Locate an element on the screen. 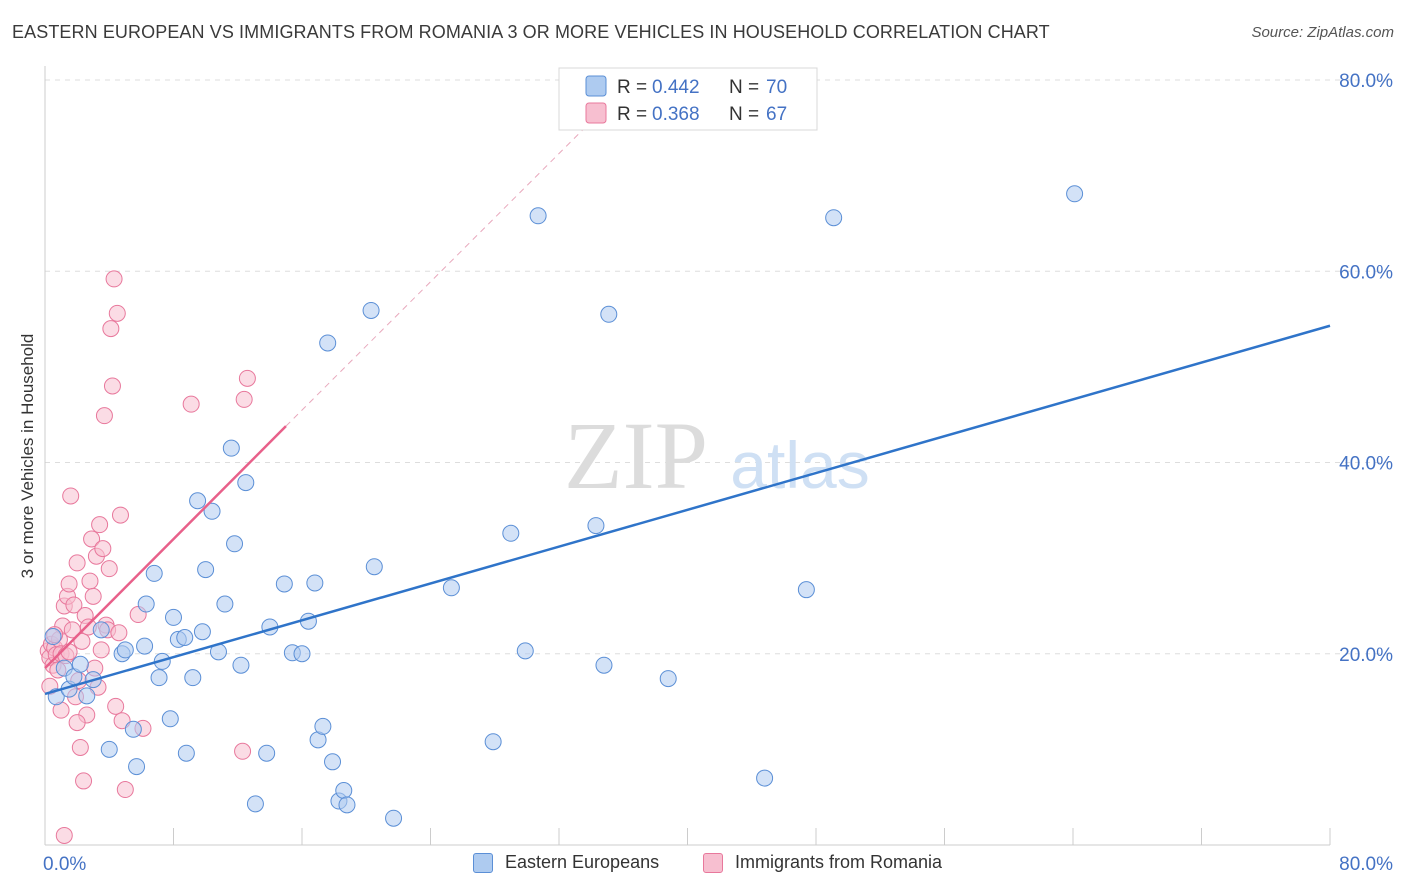 This screenshot has width=1406, height=892. series-immigrants-from-romania is located at coordinates (147, 557).